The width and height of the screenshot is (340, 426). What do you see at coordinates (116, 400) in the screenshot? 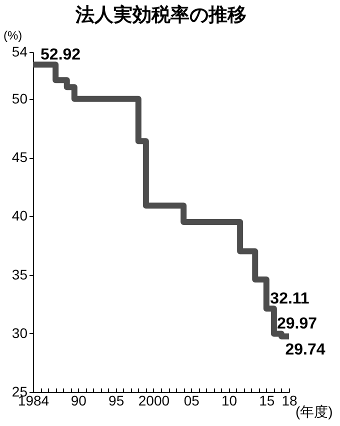
I see `x-tick-label: 95` at bounding box center [116, 400].